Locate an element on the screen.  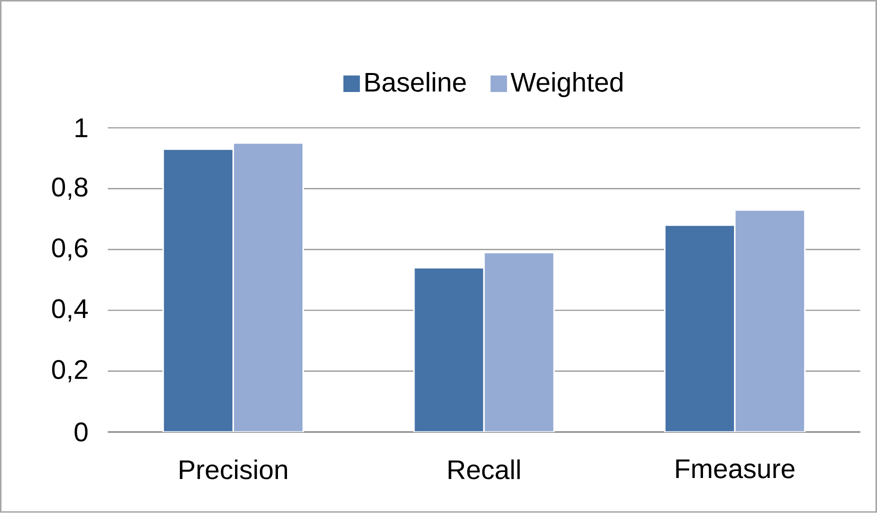
legend-label: Baseline is located at coordinates (416, 82).